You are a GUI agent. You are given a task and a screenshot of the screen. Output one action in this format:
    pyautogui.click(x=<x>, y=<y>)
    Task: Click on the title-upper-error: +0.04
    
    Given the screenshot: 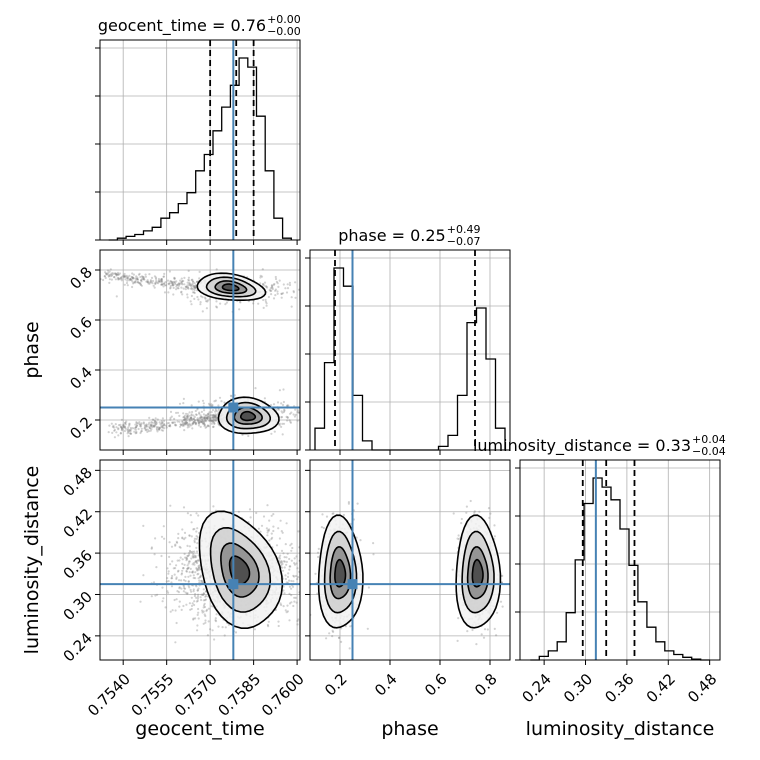 What is the action you would take?
    pyautogui.click(x=709, y=439)
    